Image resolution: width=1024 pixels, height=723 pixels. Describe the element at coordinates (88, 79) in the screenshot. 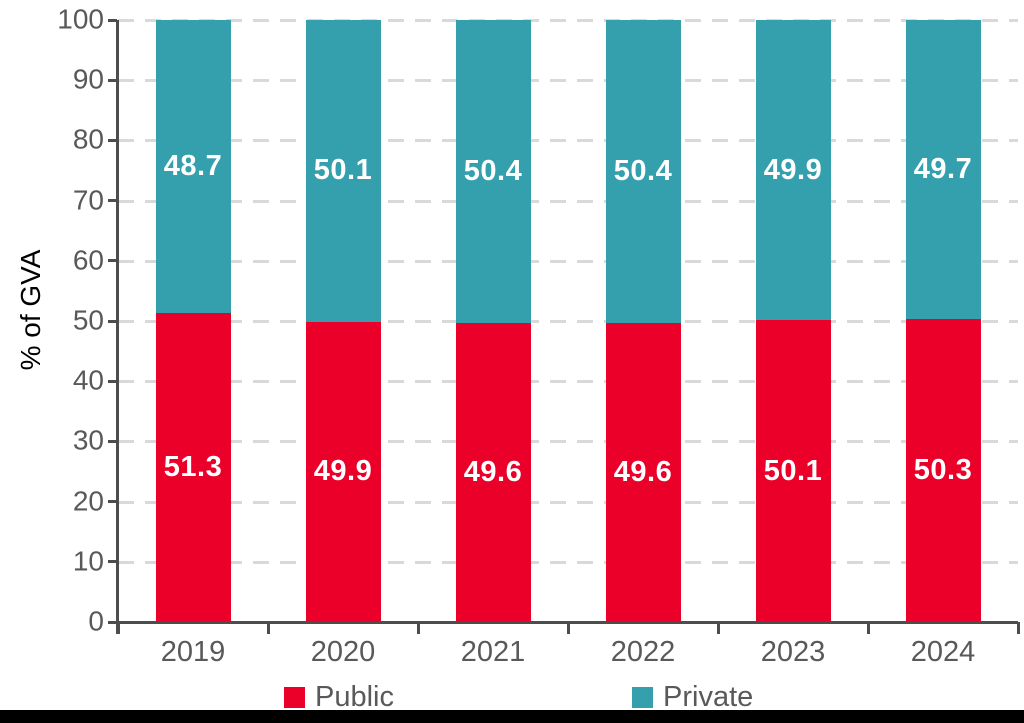

I see `y-tick-label: 90` at that location.